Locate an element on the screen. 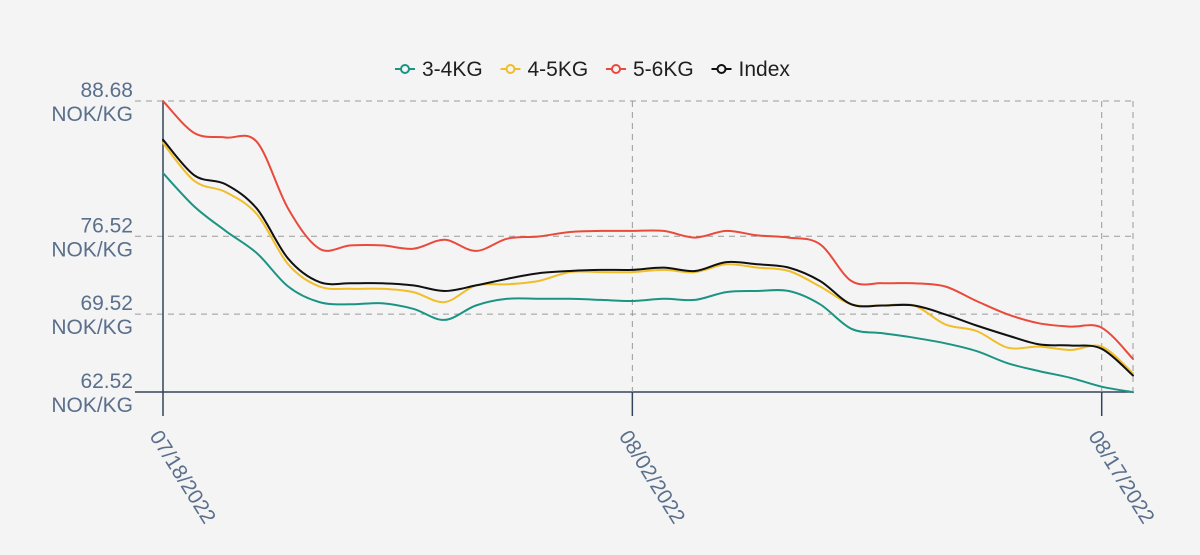 The width and height of the screenshot is (1200, 555). legend-item: 5-6KG is located at coordinates (650, 69).